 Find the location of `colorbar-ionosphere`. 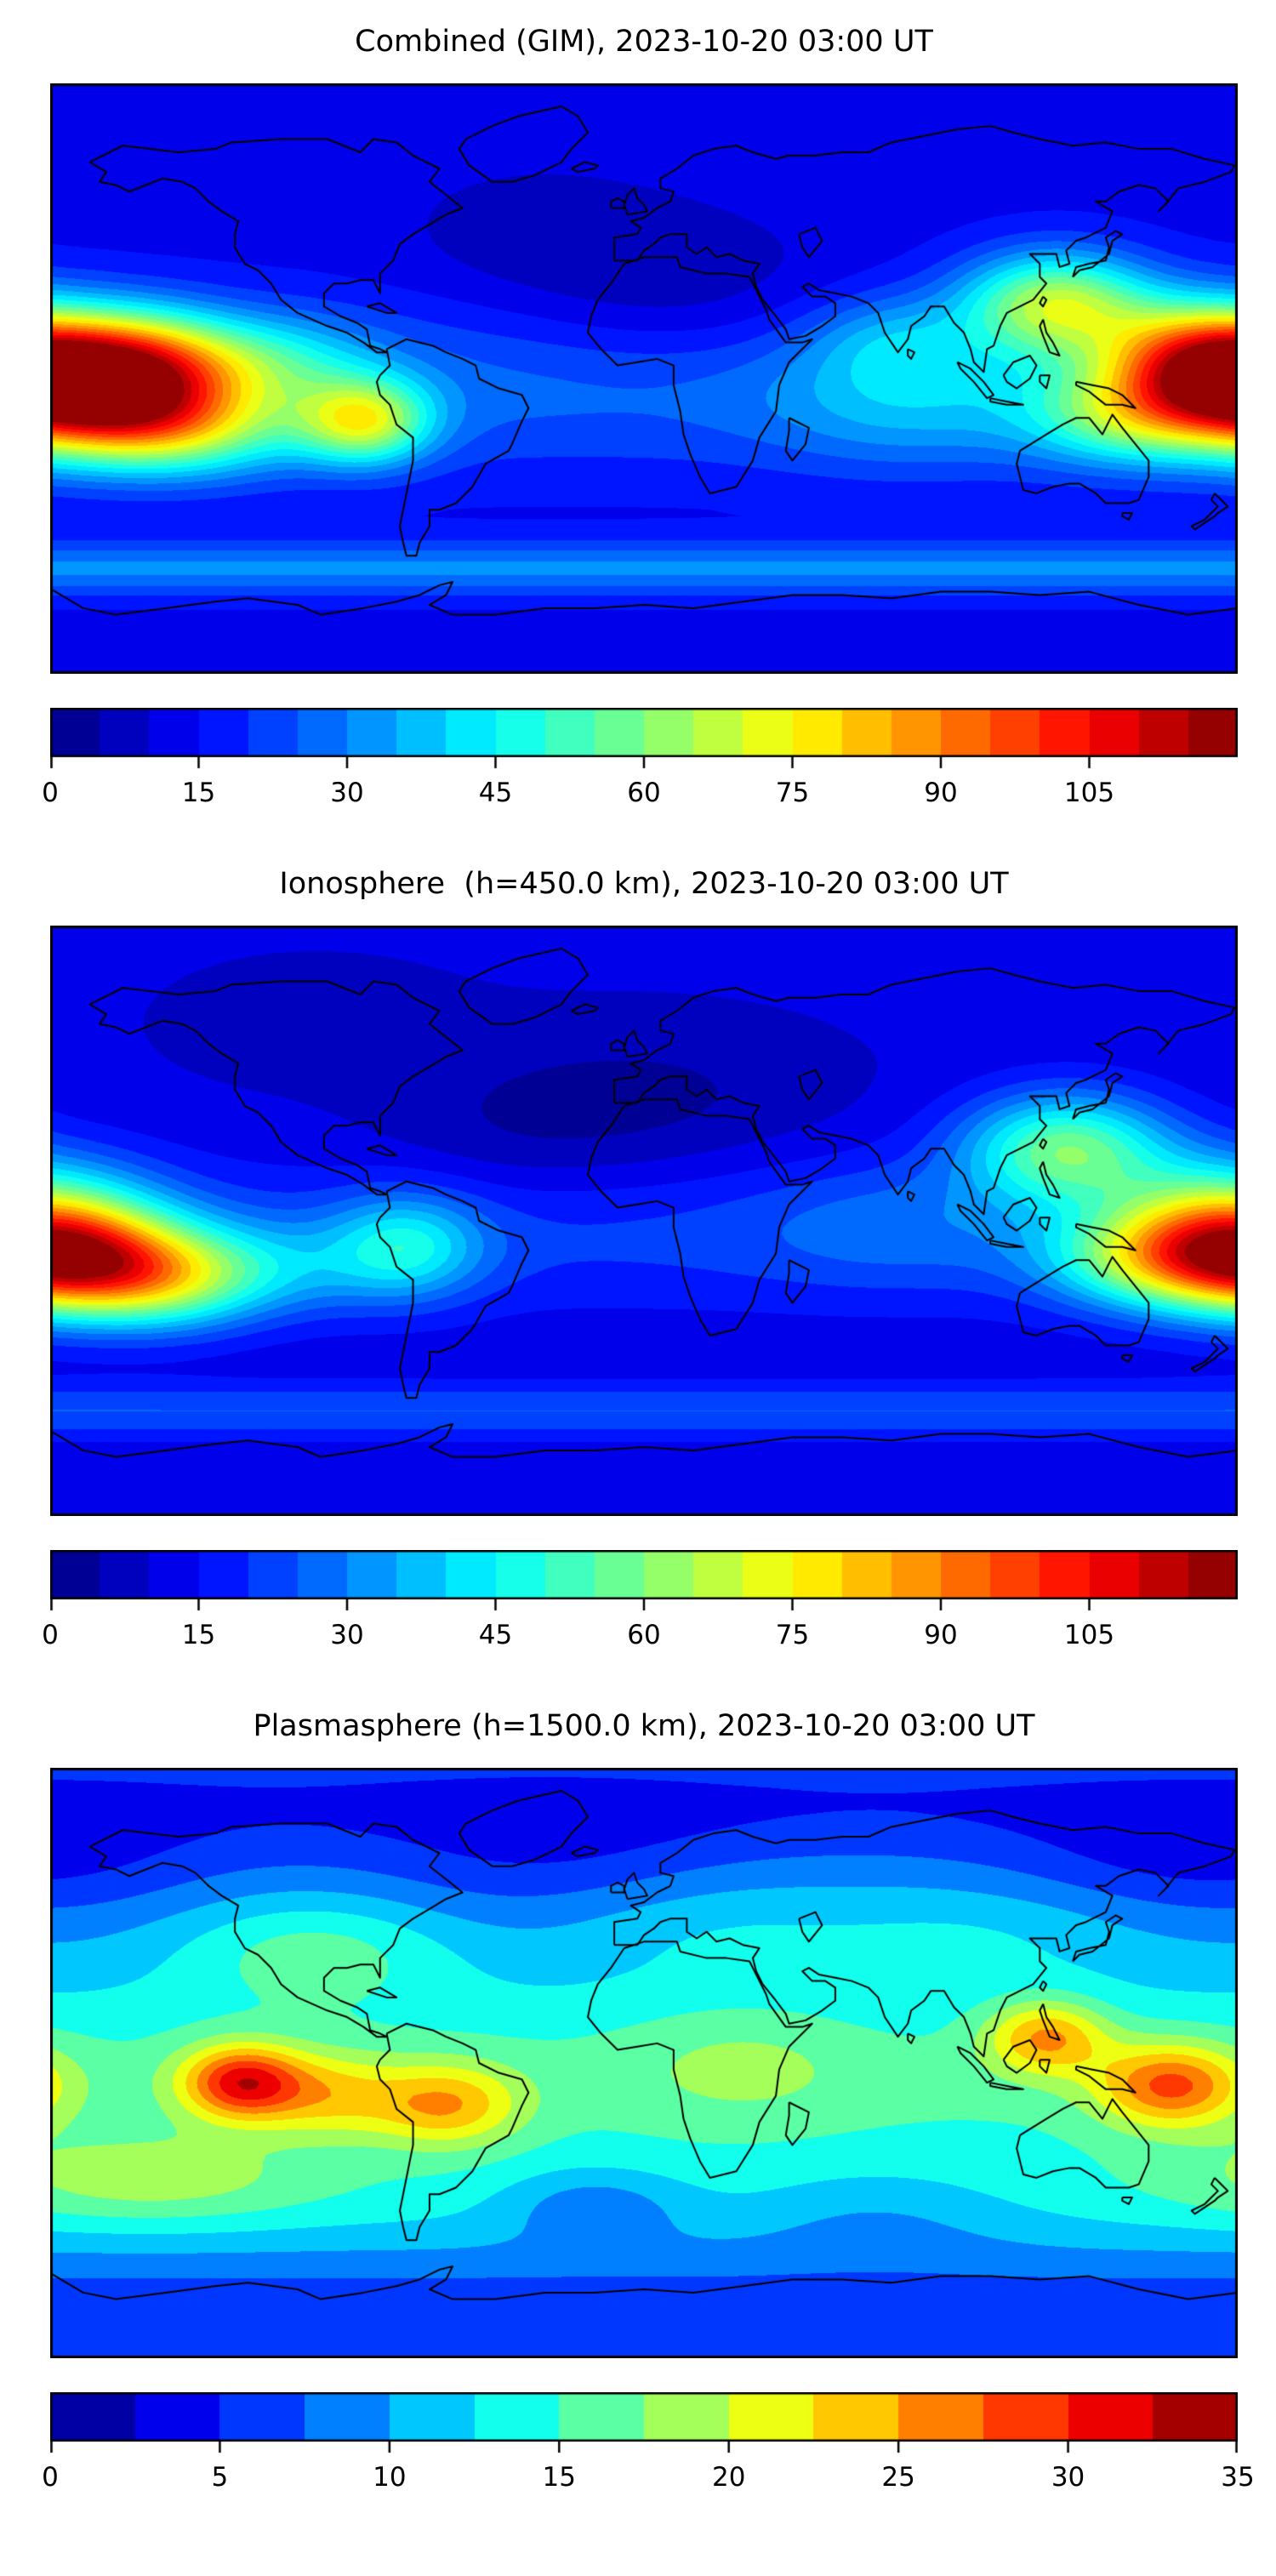

colorbar-ionosphere is located at coordinates (644, 1583).